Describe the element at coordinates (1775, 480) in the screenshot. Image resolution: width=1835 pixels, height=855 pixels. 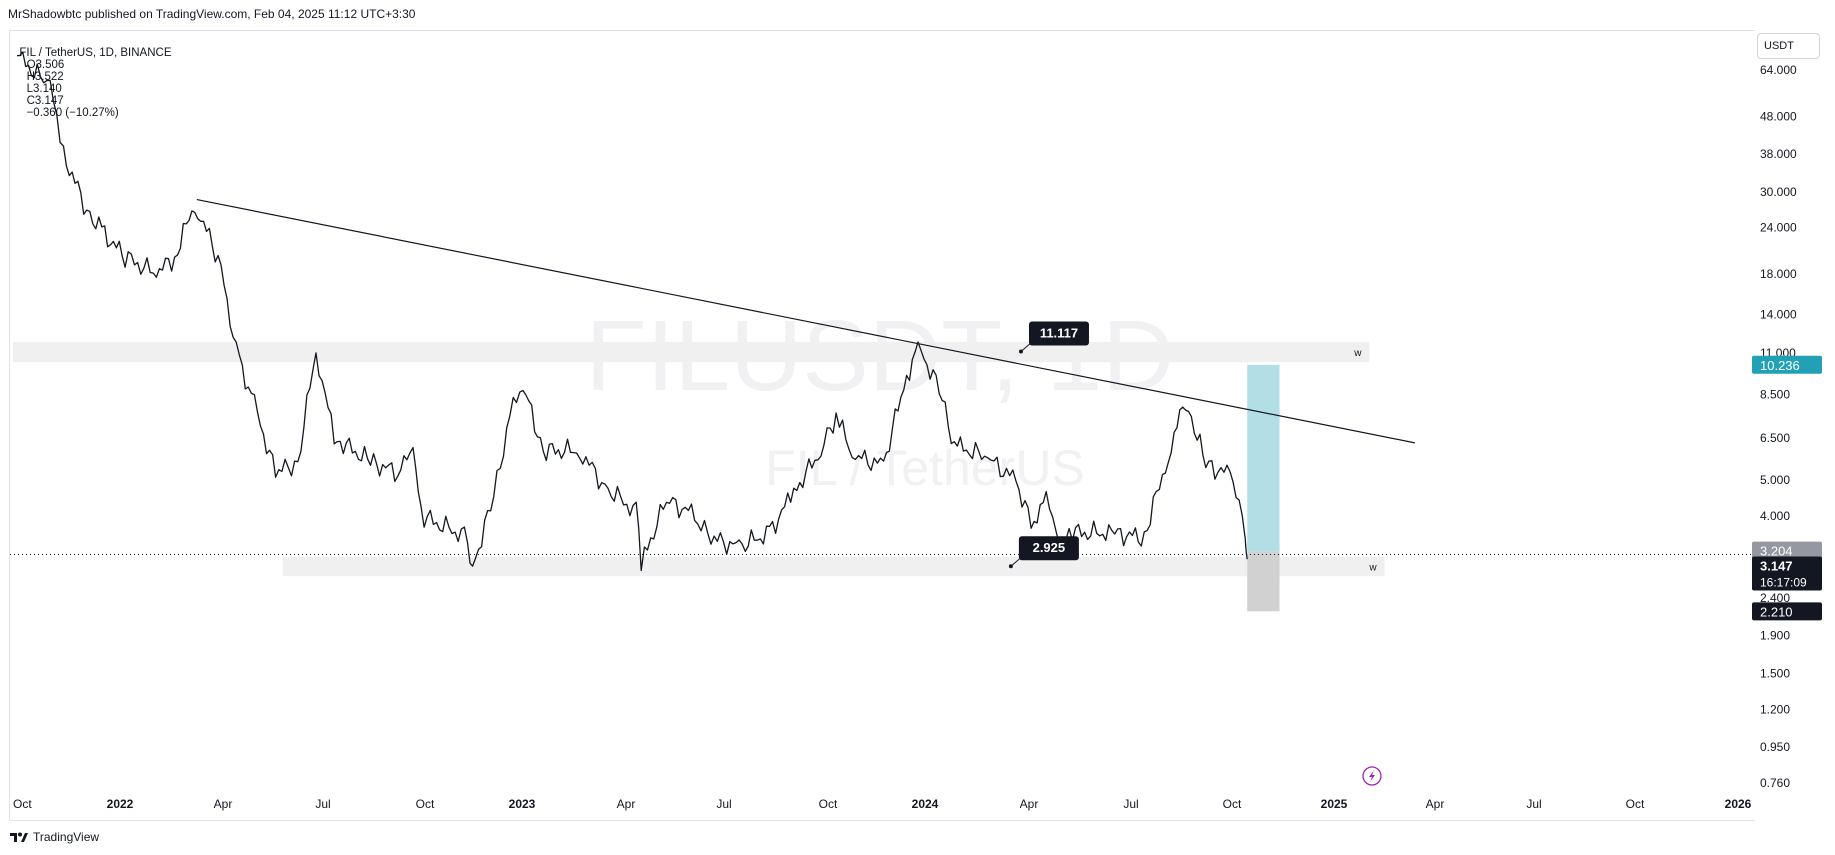
I see `price-axis-tick: 5.000` at that location.